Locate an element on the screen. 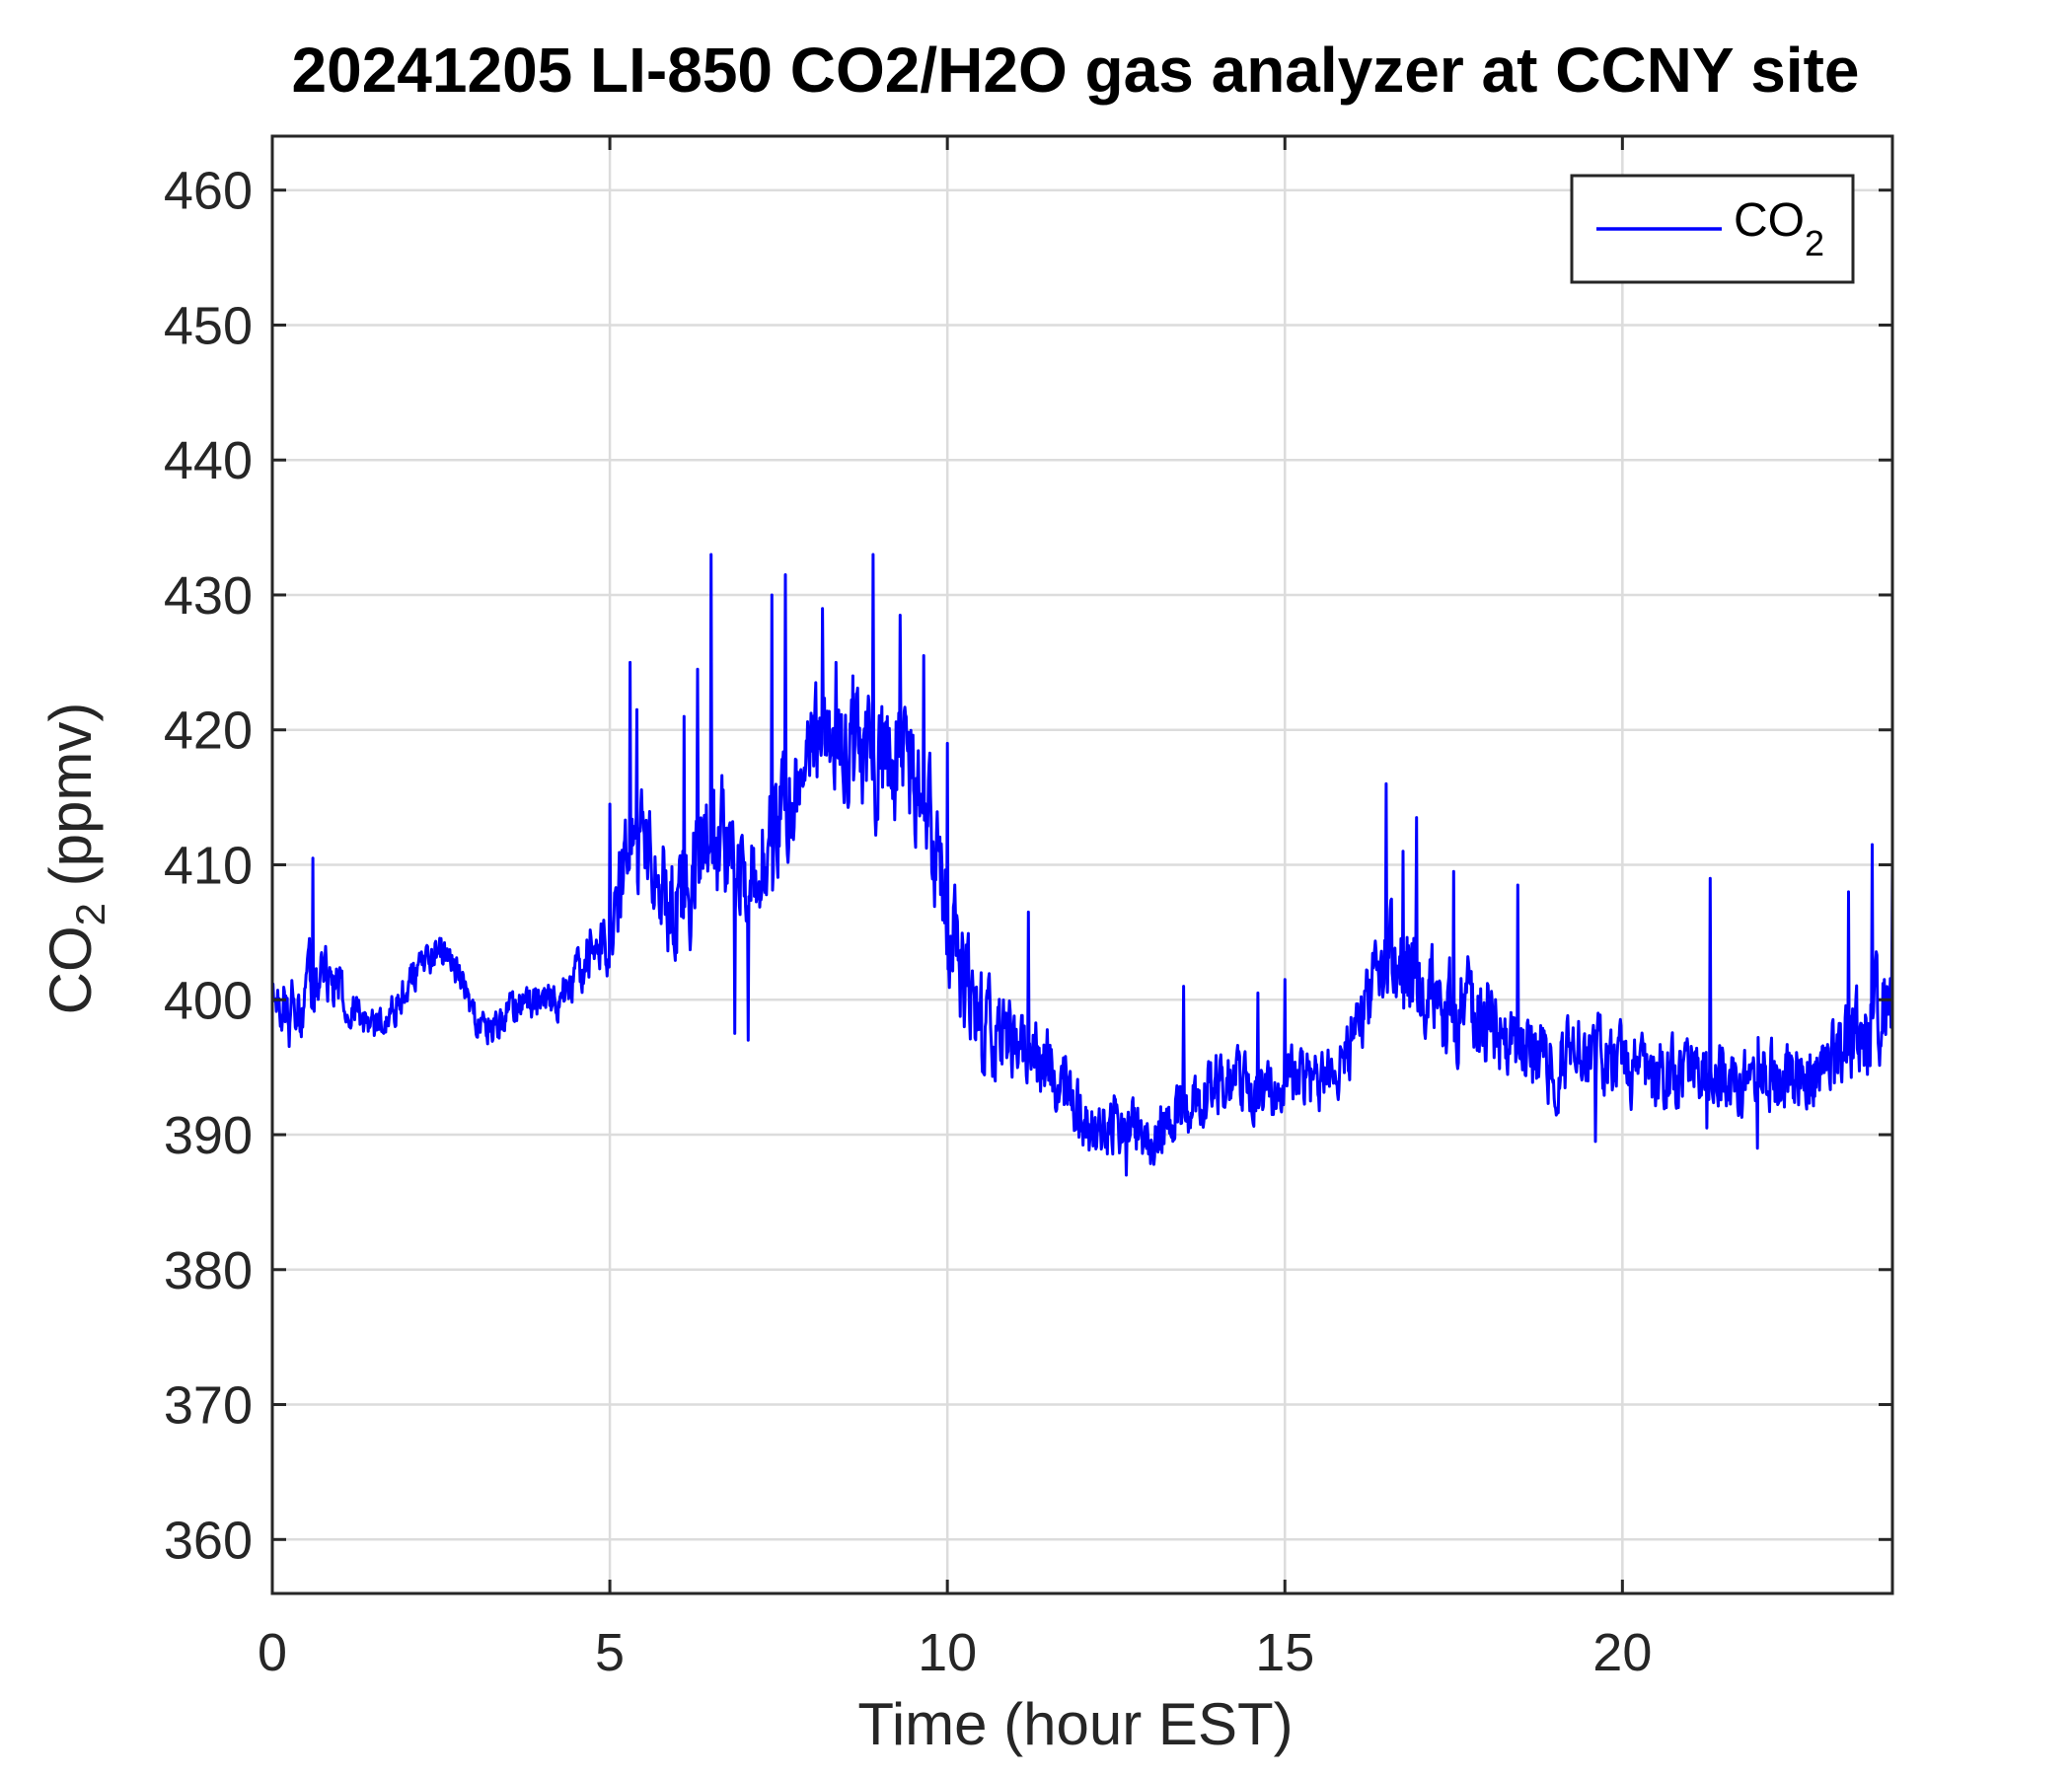  y-tick-label: 380 is located at coordinates (209, 1270).